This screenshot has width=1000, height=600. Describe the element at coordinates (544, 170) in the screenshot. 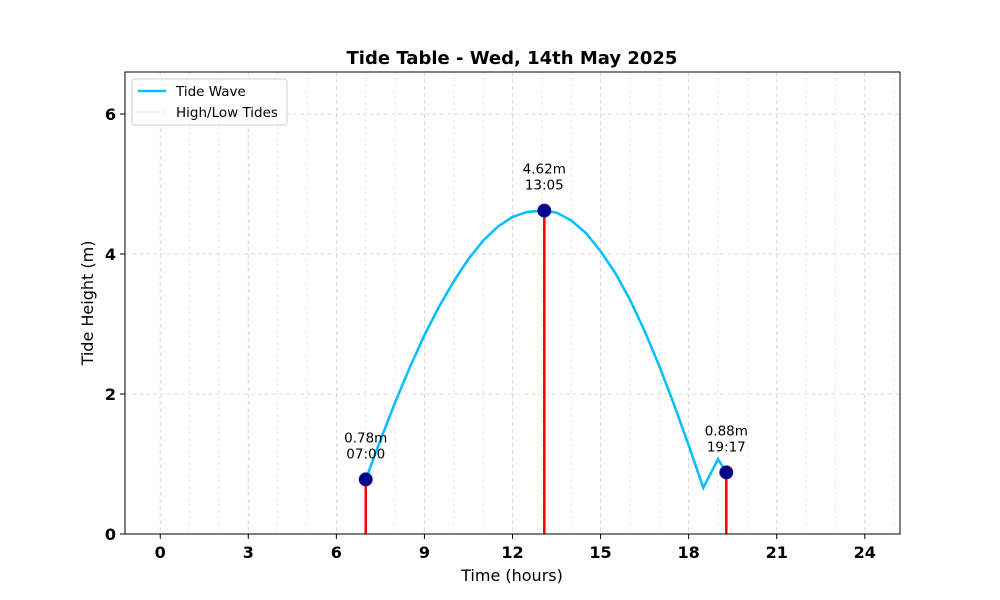

I see `tide-height-label: 4.62m` at that location.